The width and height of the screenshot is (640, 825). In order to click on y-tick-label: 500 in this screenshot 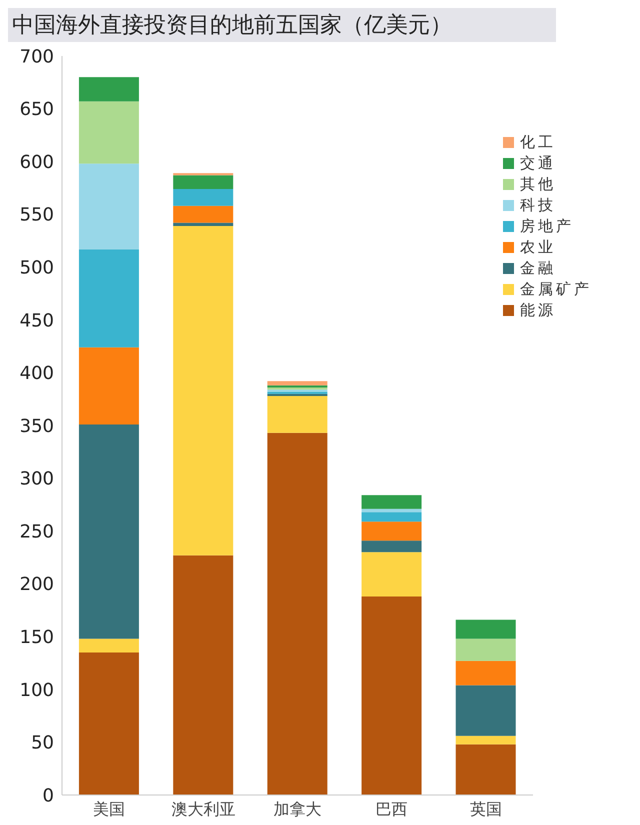, I will do `click(37, 268)`.